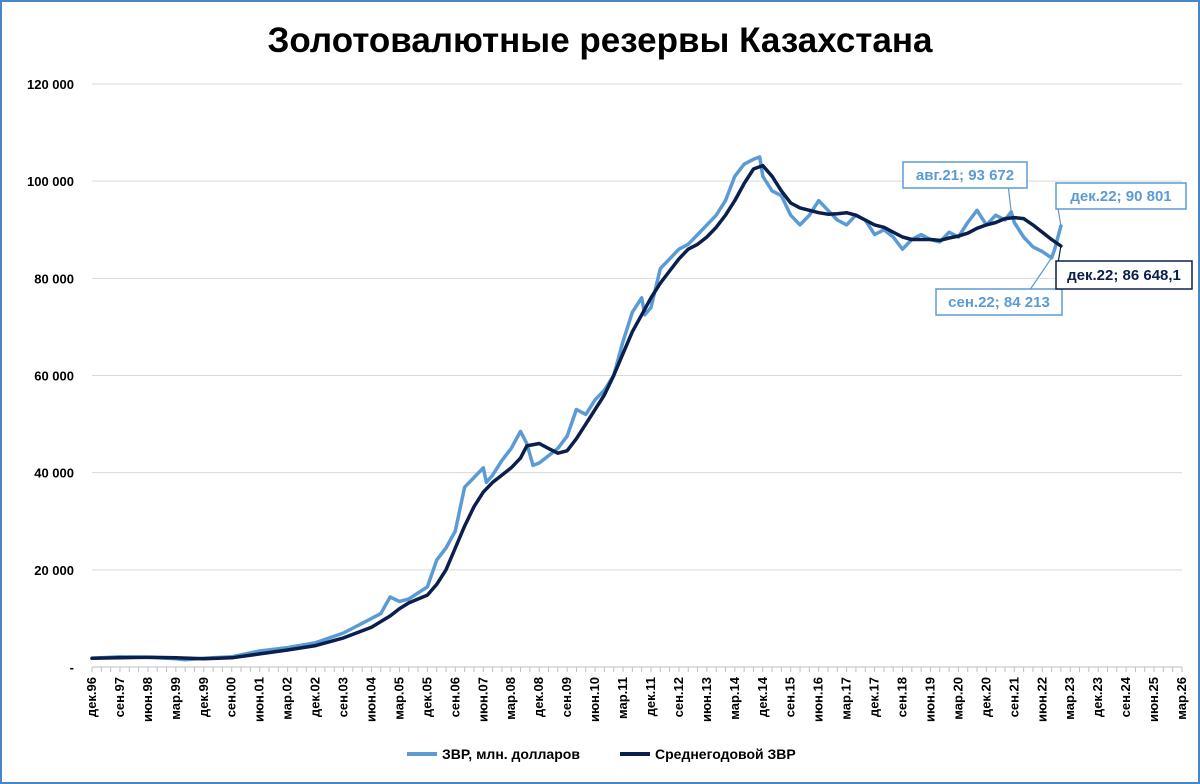  I want to click on legend-label: ЗВР, млн. долларов, so click(511, 754).